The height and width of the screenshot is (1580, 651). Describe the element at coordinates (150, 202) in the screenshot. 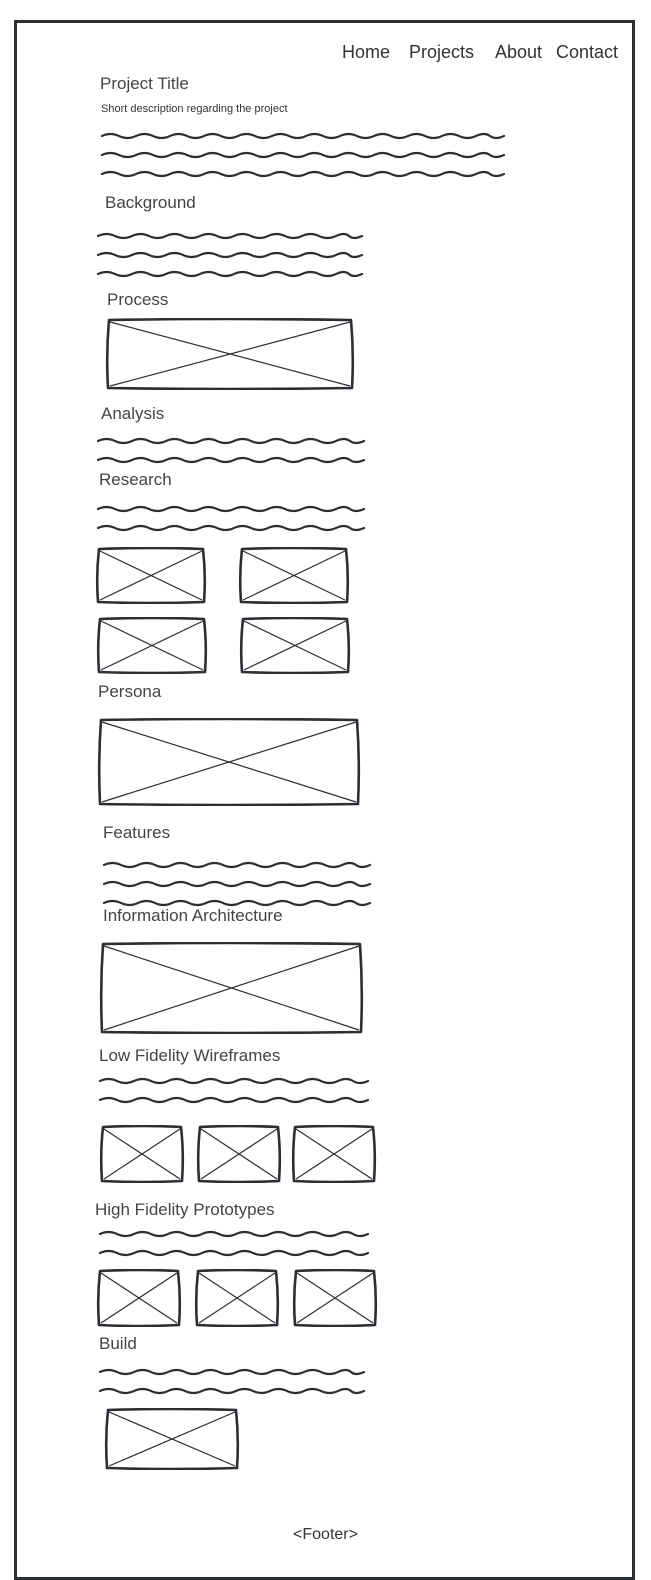

I see `section-heading-background: Background` at that location.